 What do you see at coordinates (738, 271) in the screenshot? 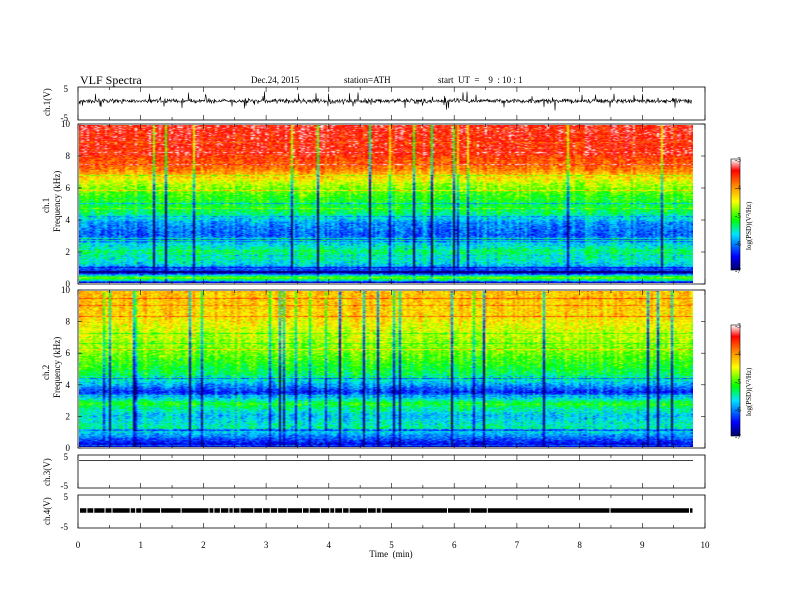
I see `cbar1-tick: -7` at bounding box center [738, 271].